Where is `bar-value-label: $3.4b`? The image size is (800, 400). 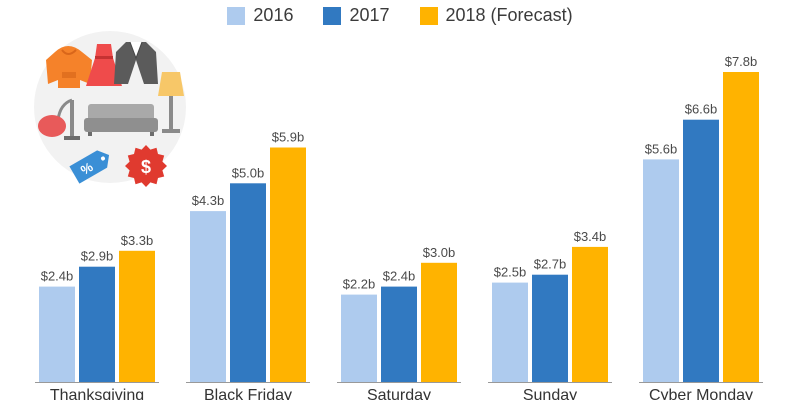 bar-value-label: $3.4b is located at coordinates (590, 236).